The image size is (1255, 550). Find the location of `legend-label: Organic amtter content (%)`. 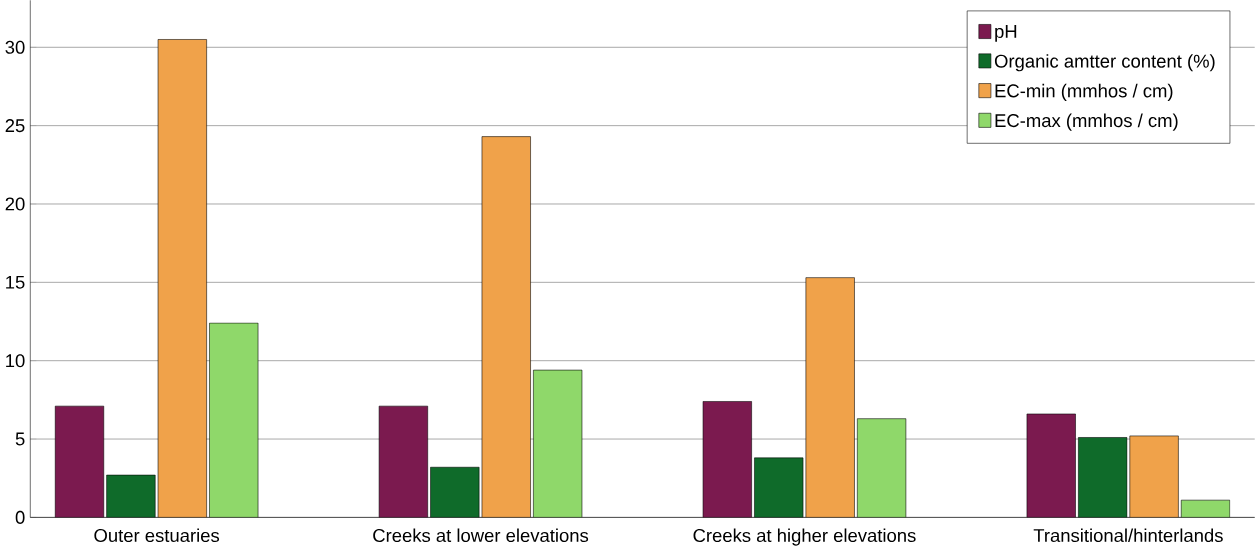

legend-label: Organic amtter content (%) is located at coordinates (1104, 62).